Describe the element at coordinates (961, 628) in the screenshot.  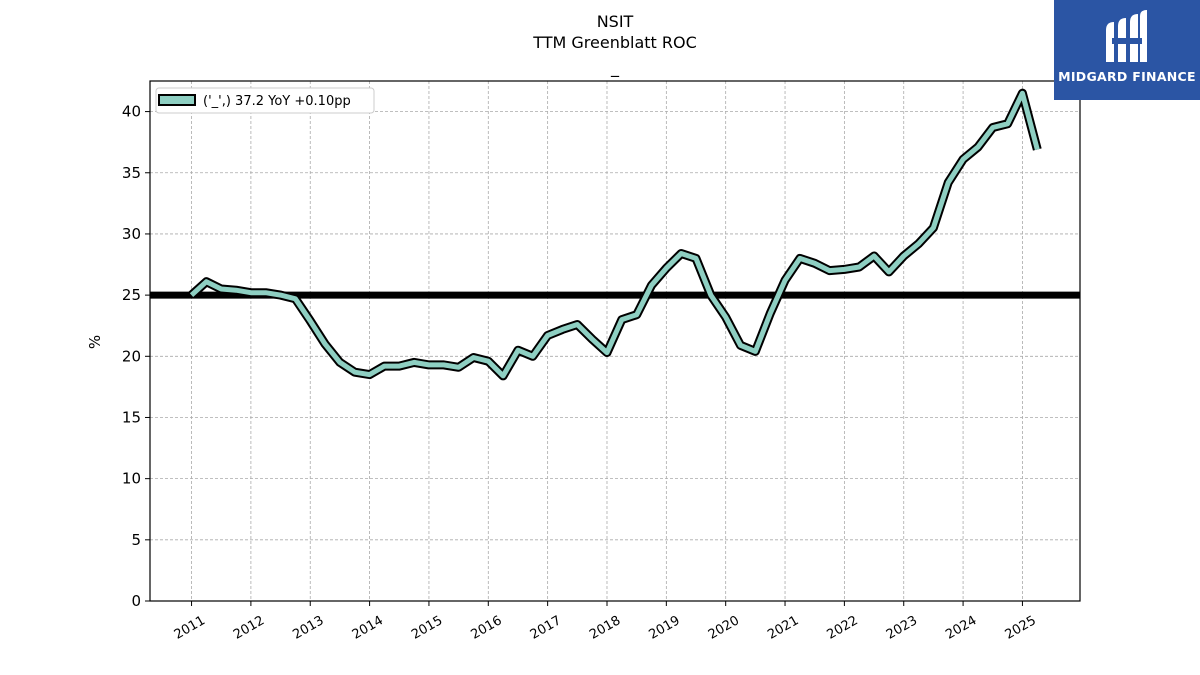
I see `x-tick-label: 2024` at that location.